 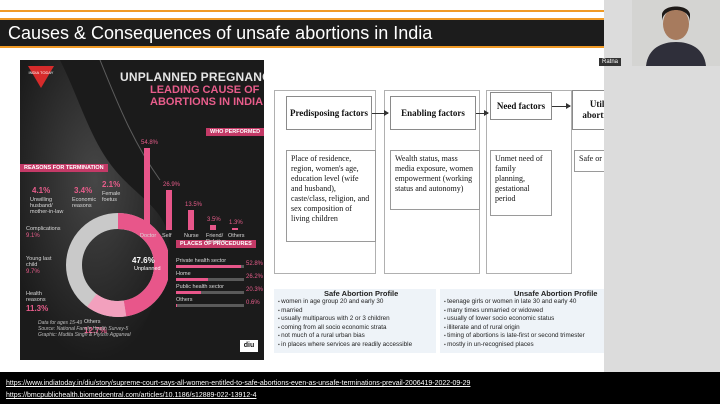 What do you see at coordinates (39, 262) in the screenshot?
I see `ring-label: Young last child` at bounding box center [39, 262].